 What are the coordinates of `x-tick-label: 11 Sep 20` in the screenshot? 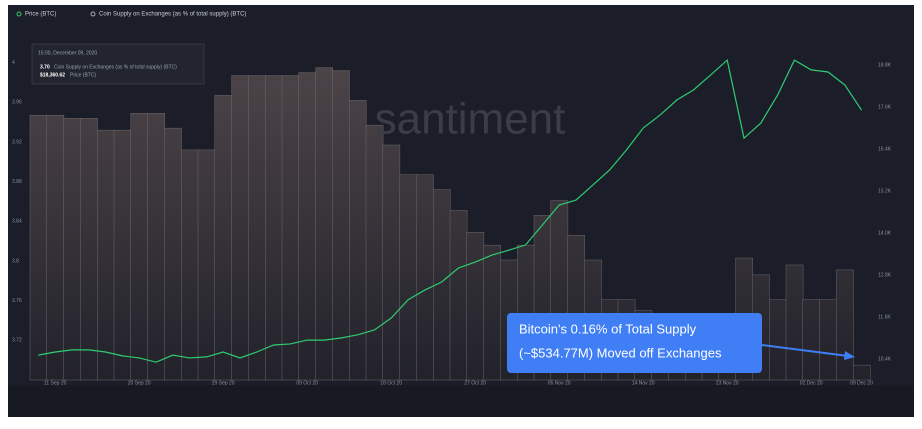 It's located at (55, 383).